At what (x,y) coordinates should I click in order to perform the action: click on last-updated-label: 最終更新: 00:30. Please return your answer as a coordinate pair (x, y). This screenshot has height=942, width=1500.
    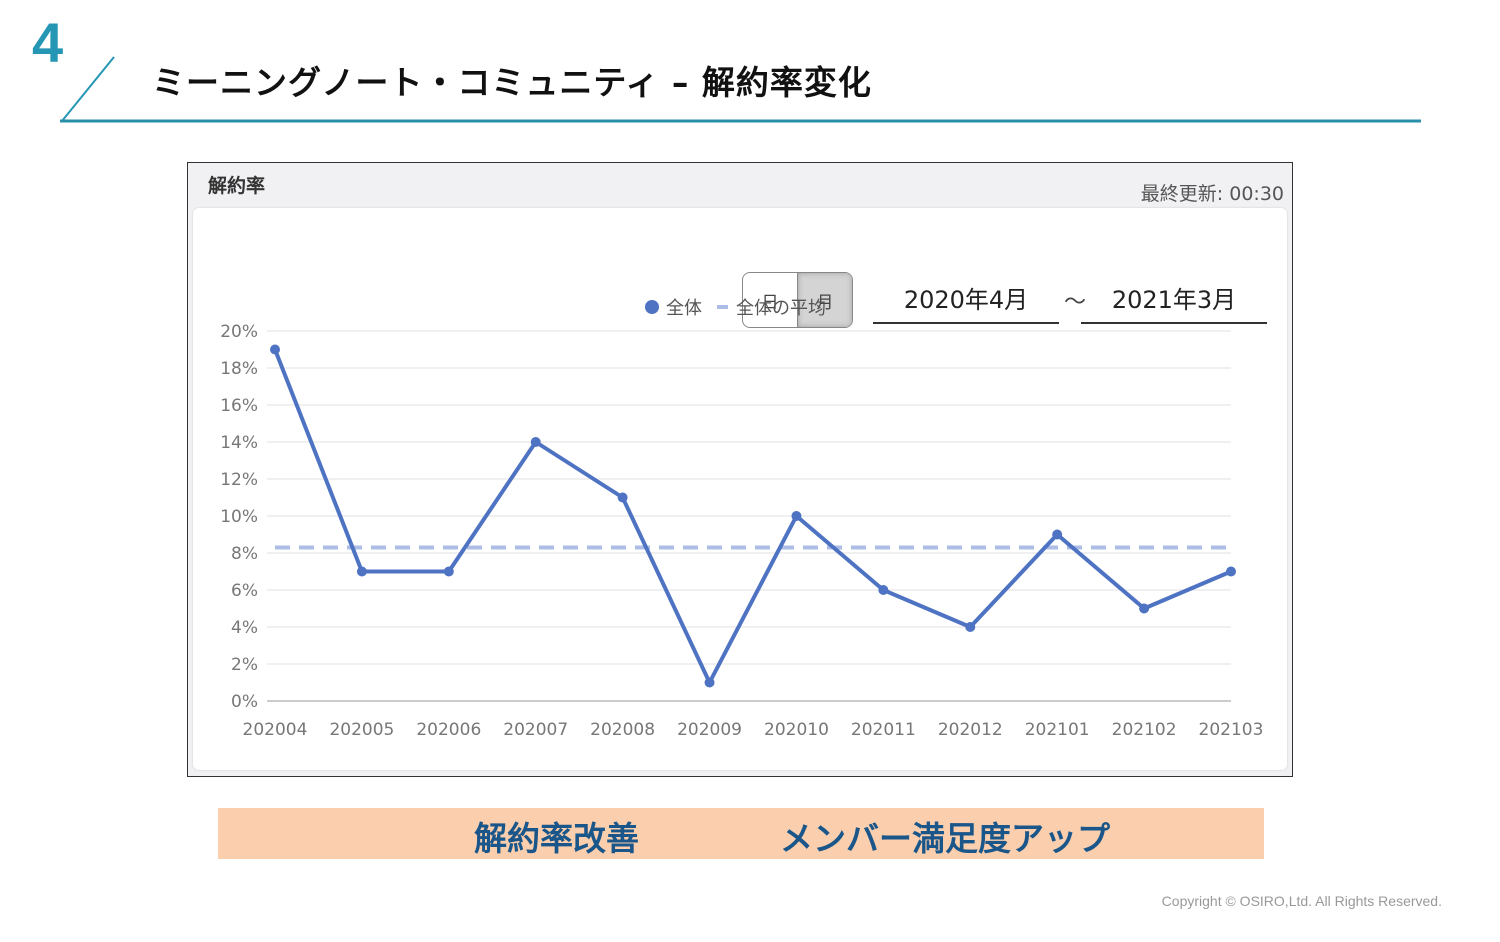
    Looking at the image, I should click on (1212, 194).